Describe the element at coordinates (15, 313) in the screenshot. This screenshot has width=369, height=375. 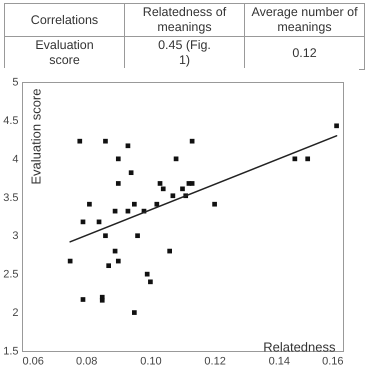
I see `y-tick-label: 2` at that location.